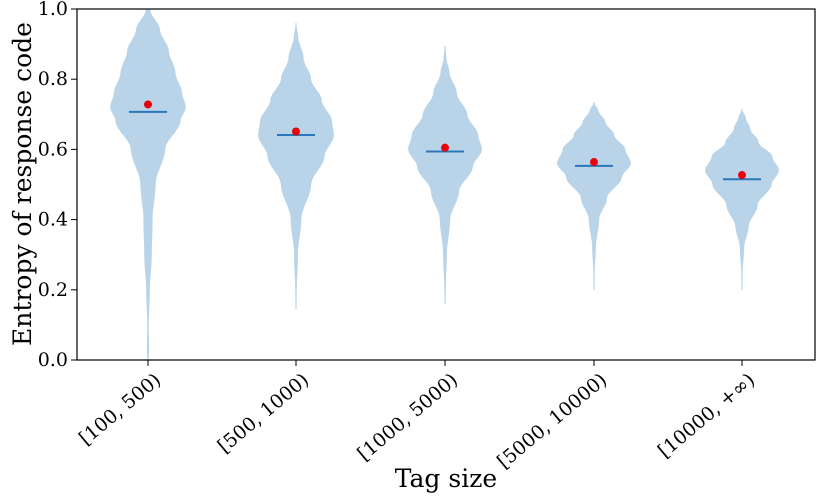 This screenshot has height=498, width=830. Describe the element at coordinates (706, 415) in the screenshot. I see `x-tick-label: [10000, +∞)` at that location.